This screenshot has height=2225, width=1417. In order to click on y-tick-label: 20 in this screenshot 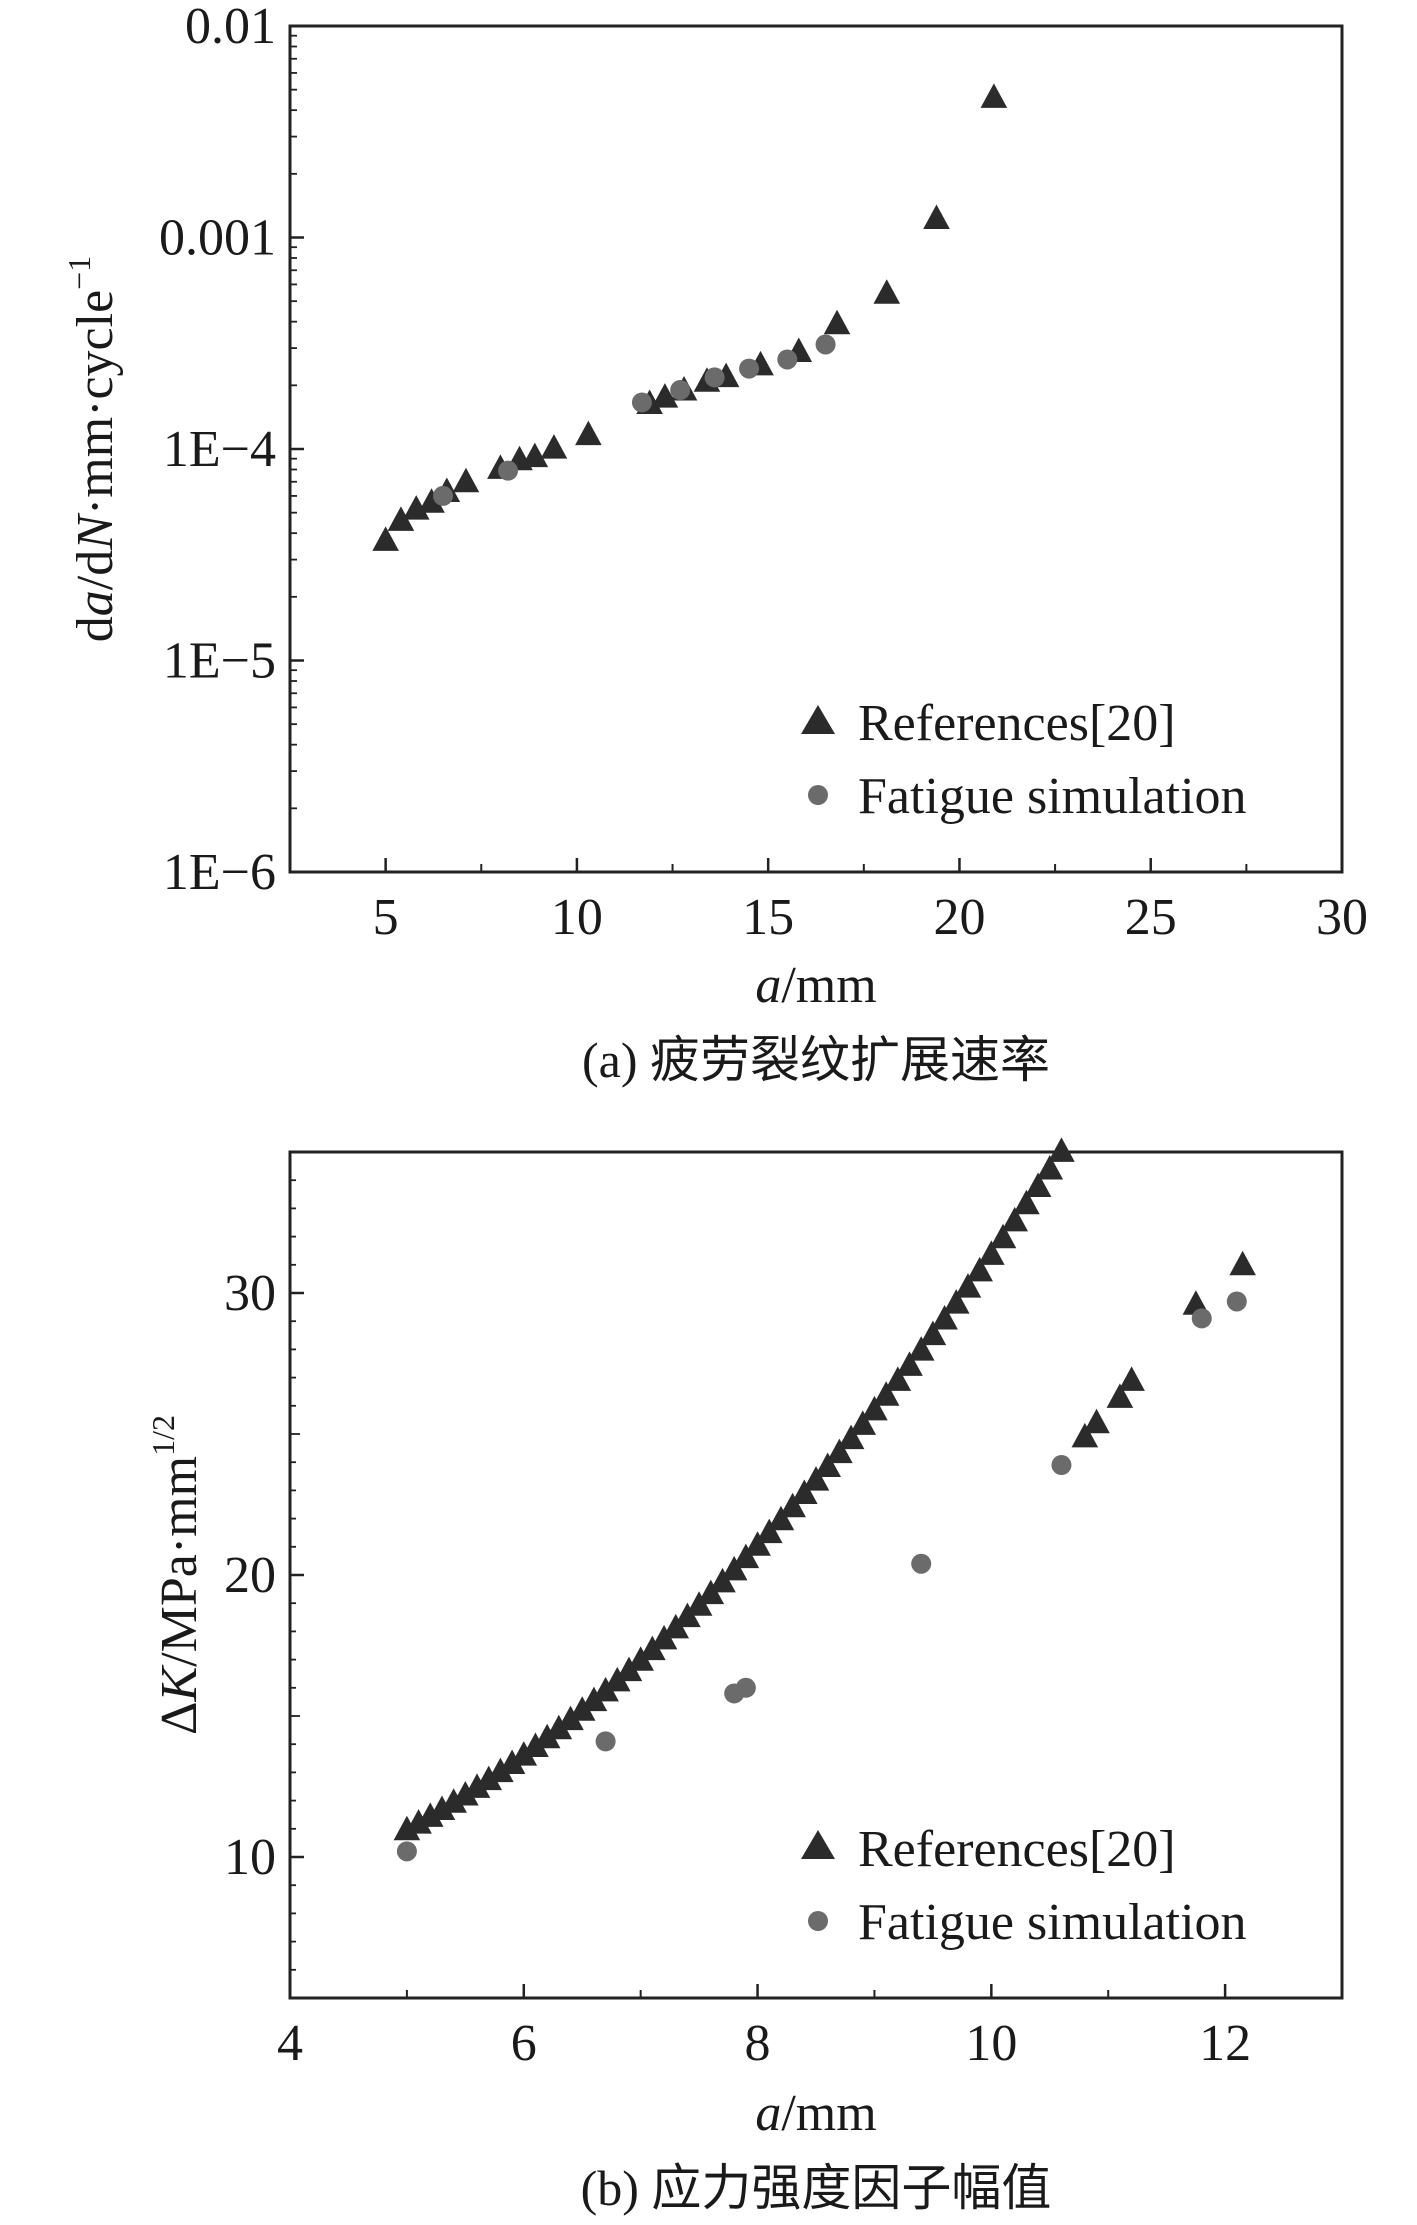, I will do `click(250, 1575)`.